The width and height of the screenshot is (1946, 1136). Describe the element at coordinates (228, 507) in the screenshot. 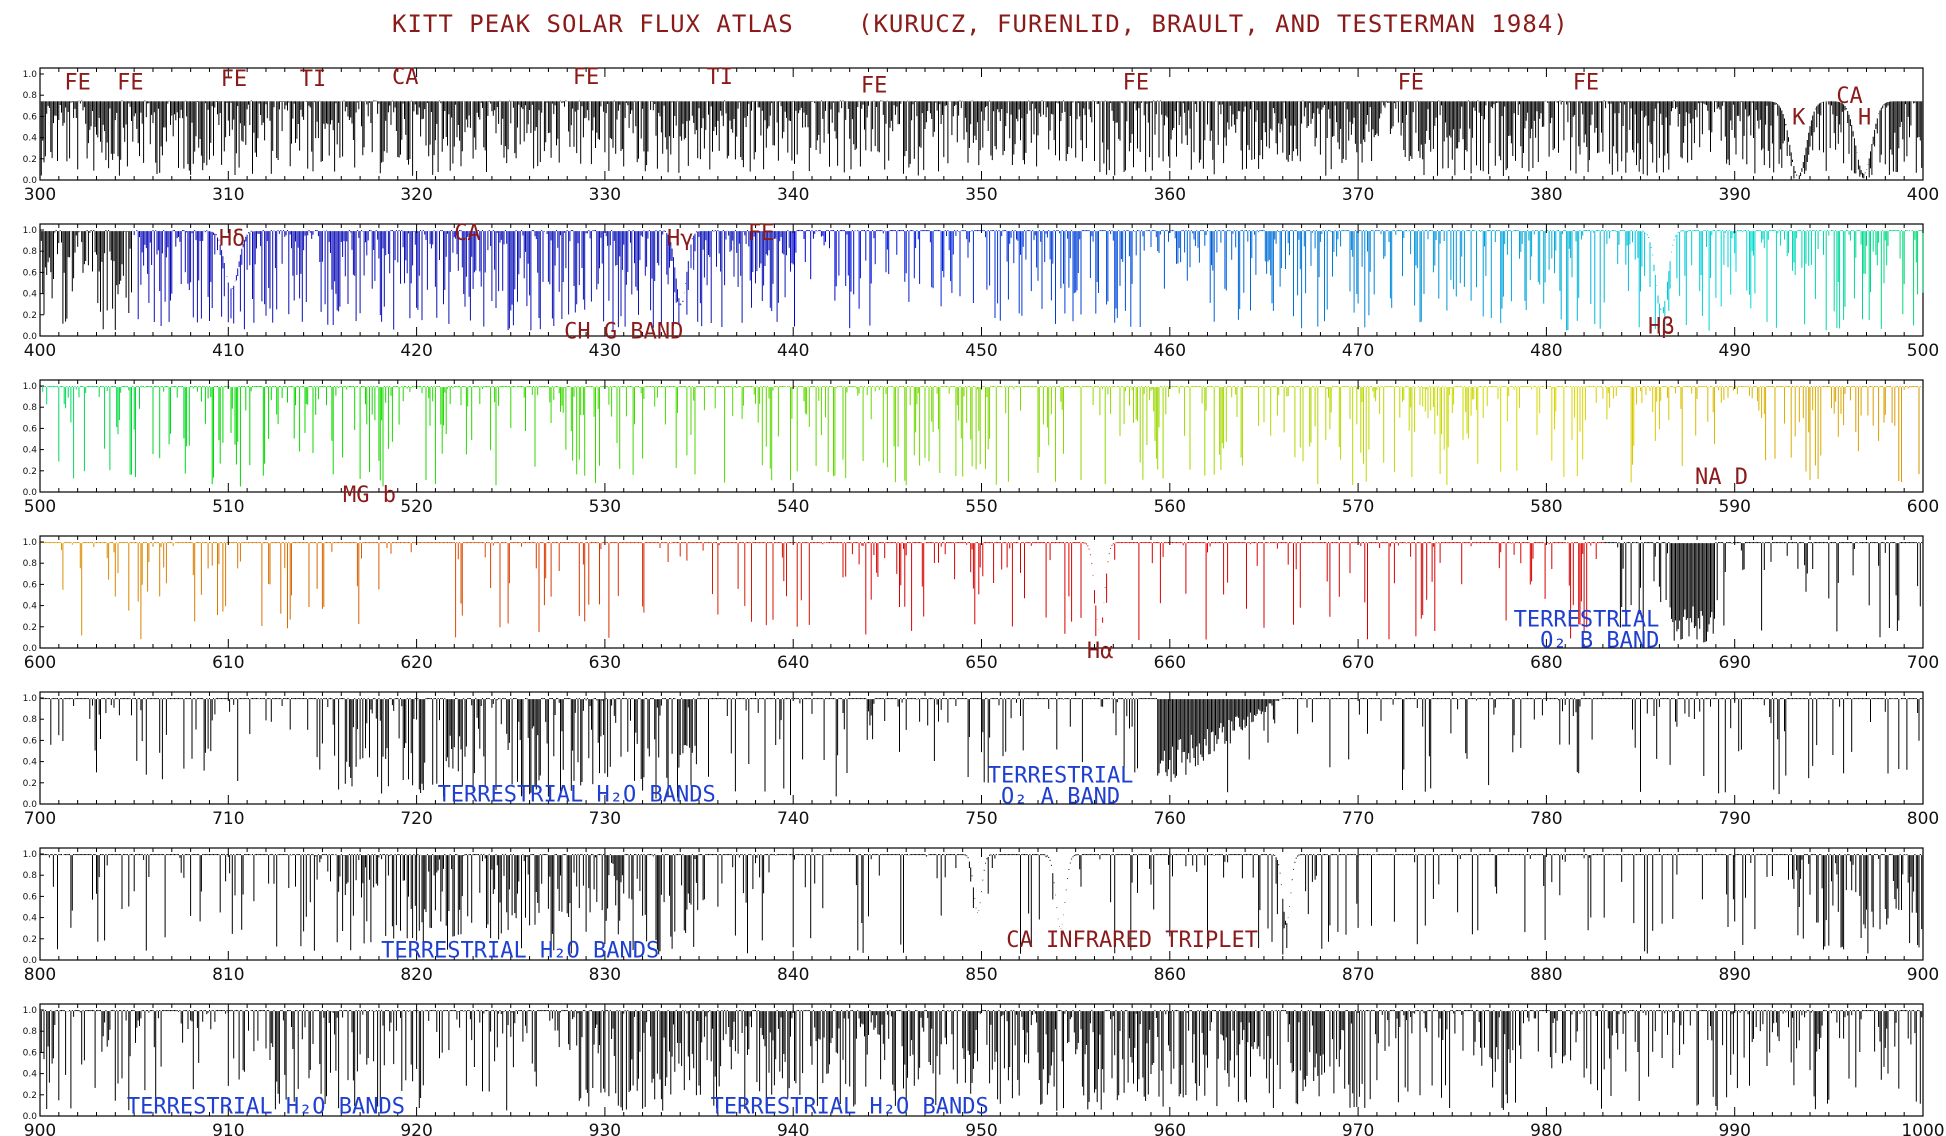

I see `x-tick-label: 510` at that location.